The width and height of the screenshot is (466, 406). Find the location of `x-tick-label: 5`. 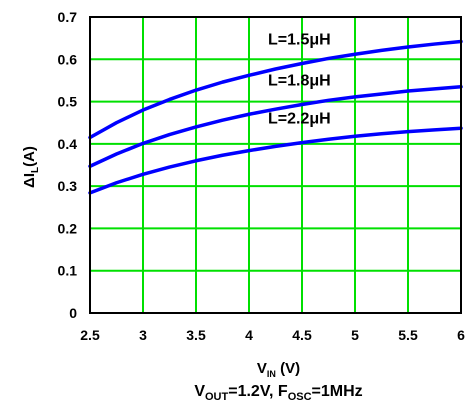

x-tick-label: 5 is located at coordinates (355, 335).